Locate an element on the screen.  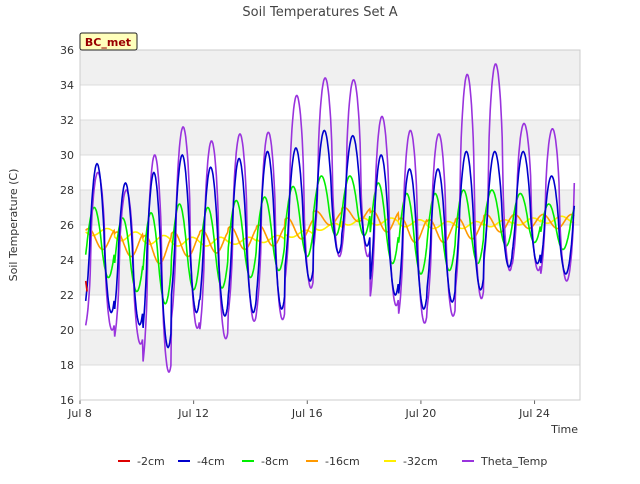
series-line-minus-16cm is located at coordinates (330, 235).